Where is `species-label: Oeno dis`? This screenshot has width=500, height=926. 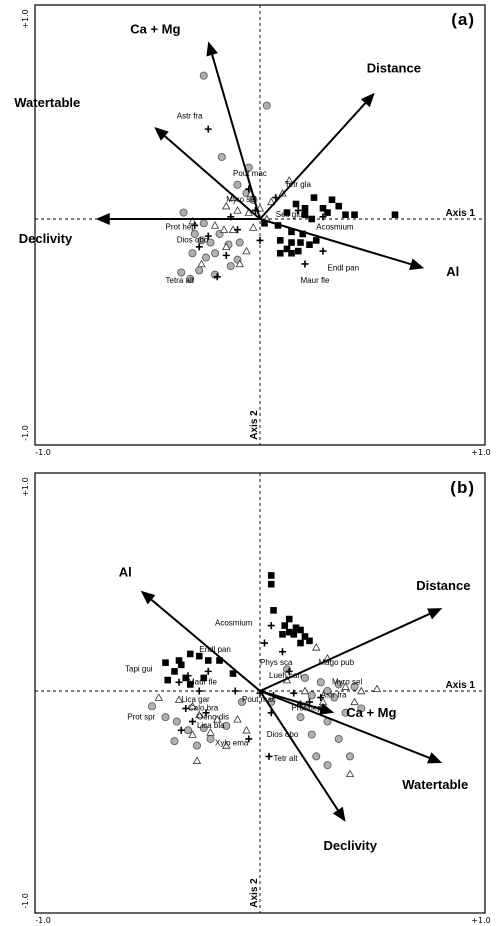 species-label: Oeno dis is located at coordinates (213, 716).